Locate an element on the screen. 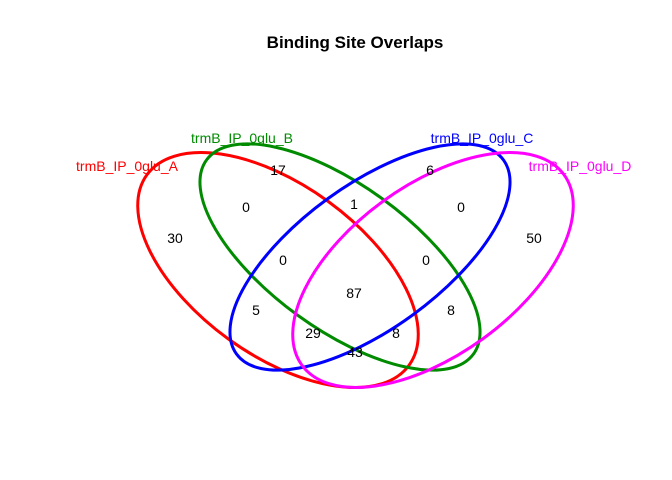 Image resolution: width=672 pixels, height=480 pixels. count-cd: 0 is located at coordinates (461, 207).